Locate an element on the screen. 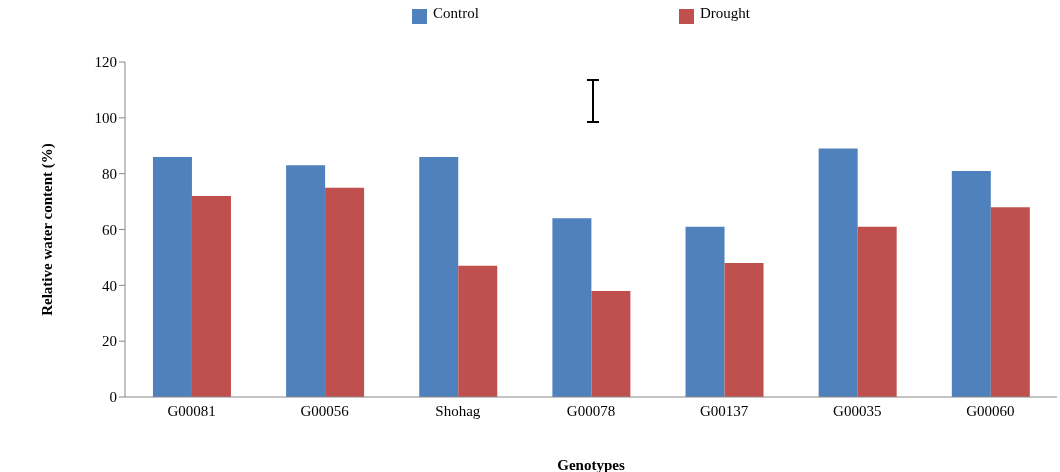 This screenshot has height=472, width=1060. x-tick-label: G00035 is located at coordinates (857, 410).